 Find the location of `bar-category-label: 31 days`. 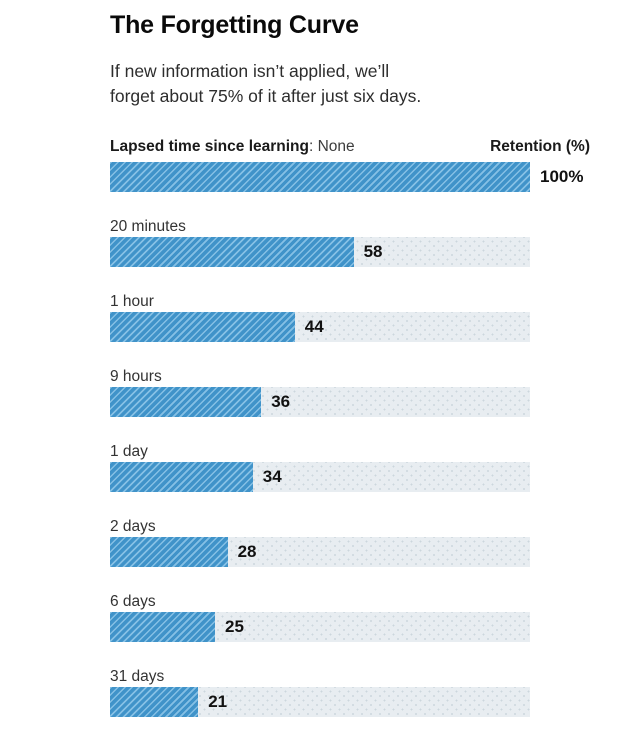

bar-category-label: 31 days is located at coordinates (137, 676).